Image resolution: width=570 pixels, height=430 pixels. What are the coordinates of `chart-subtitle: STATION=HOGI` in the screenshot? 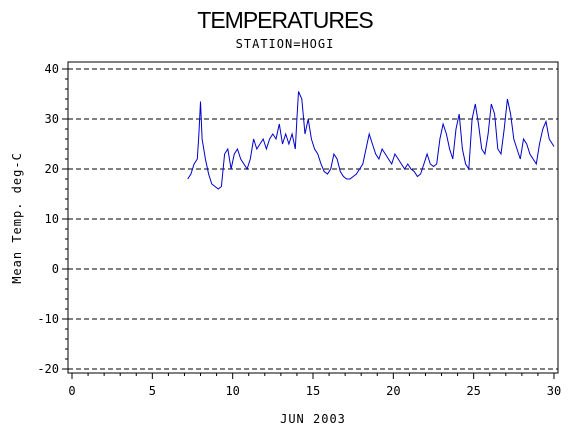 It's located at (285, 44).